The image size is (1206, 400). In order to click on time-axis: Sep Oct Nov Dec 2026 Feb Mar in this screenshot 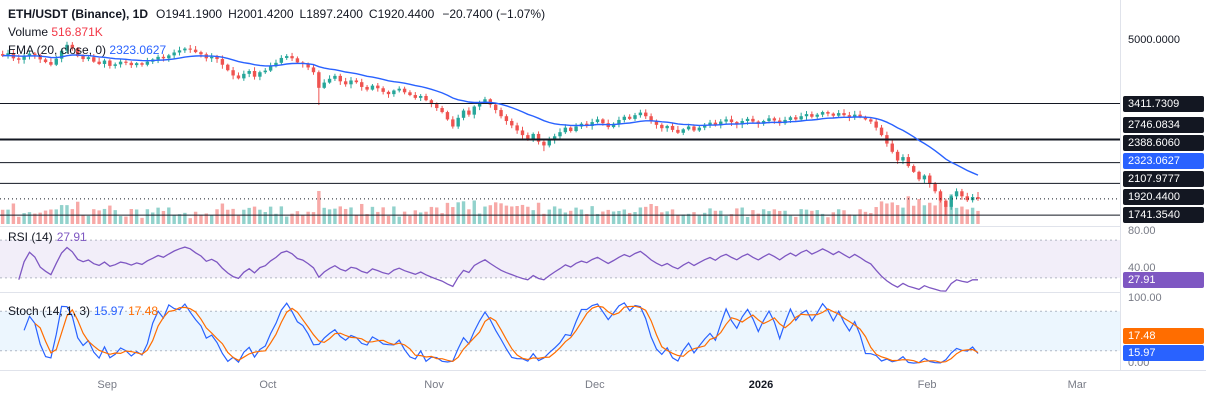, I will do `click(603, 385)`.